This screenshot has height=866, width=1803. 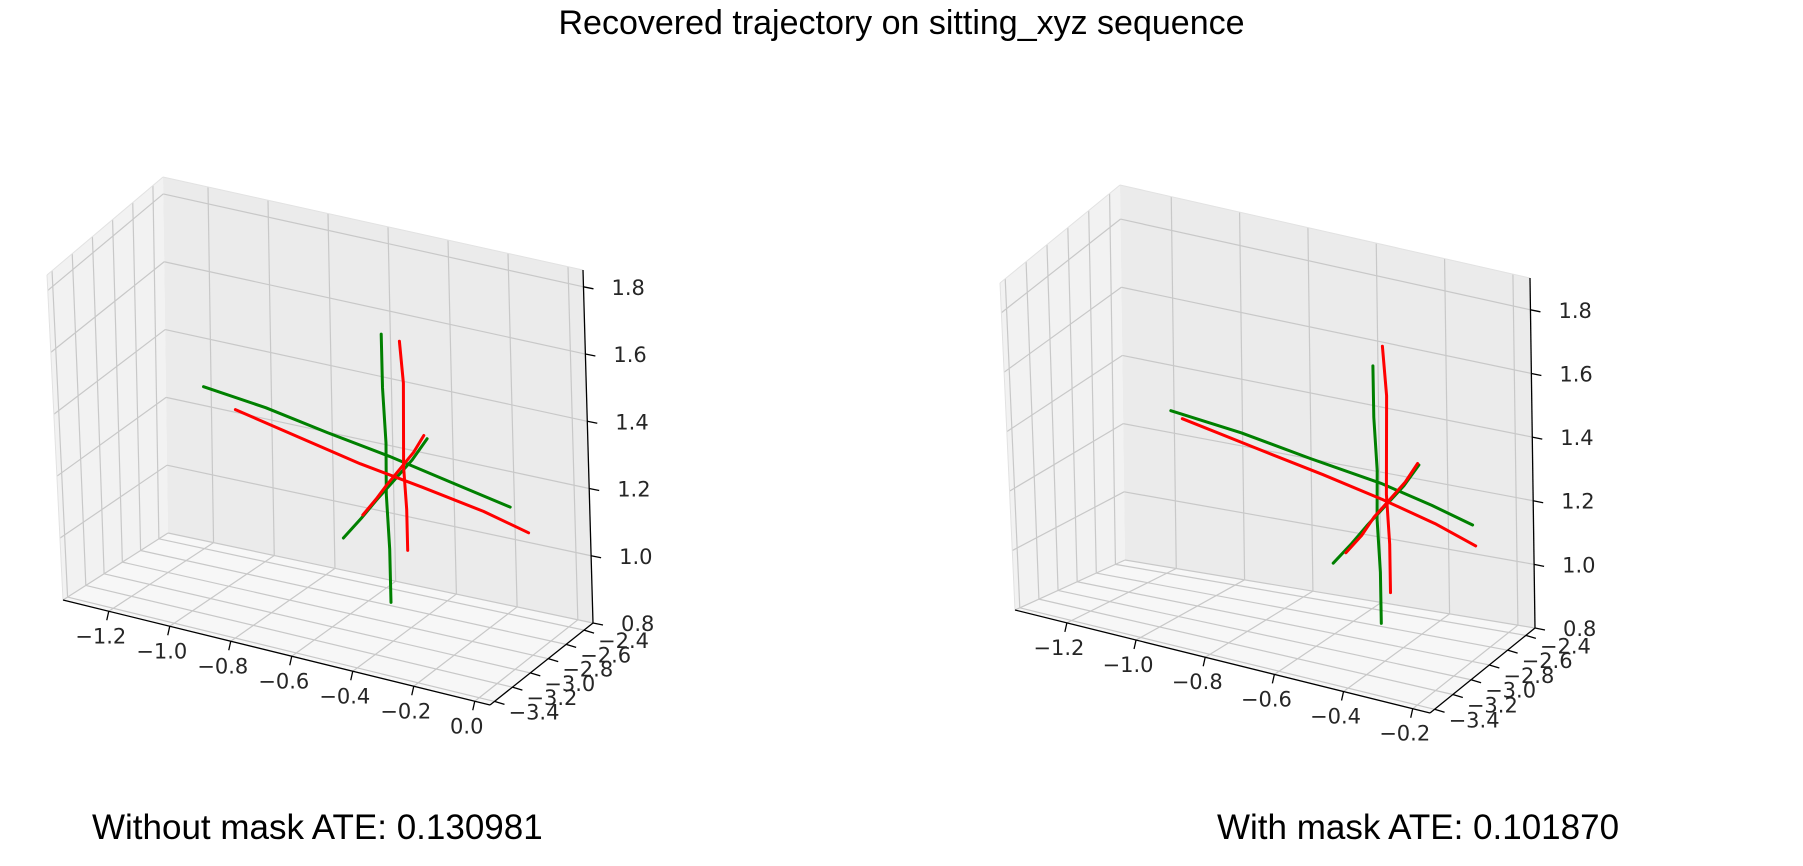 What do you see at coordinates (466, 726) in the screenshot?
I see `x-tick-label: 0.0` at bounding box center [466, 726].